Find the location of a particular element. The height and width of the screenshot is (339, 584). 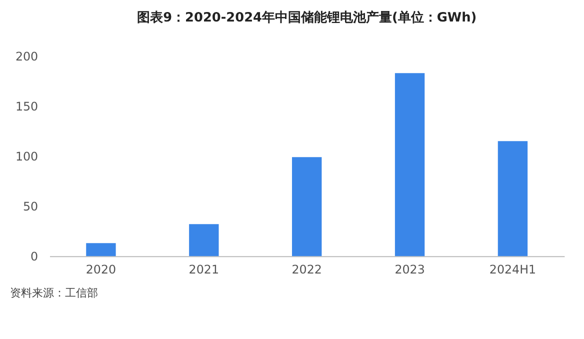

text: 资料来源：工信部 is located at coordinates (54, 293).